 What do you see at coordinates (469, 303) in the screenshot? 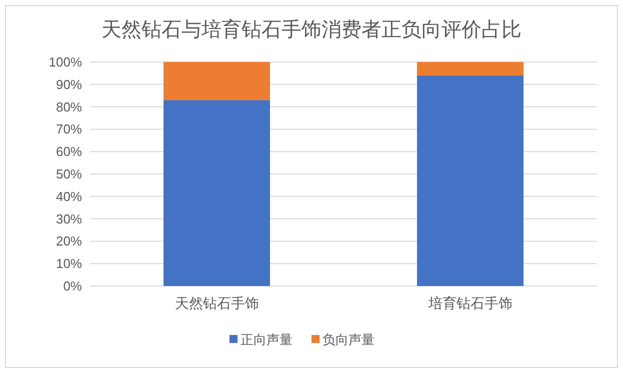
I see `x-tick-label: 培育钻石手饰` at bounding box center [469, 303].